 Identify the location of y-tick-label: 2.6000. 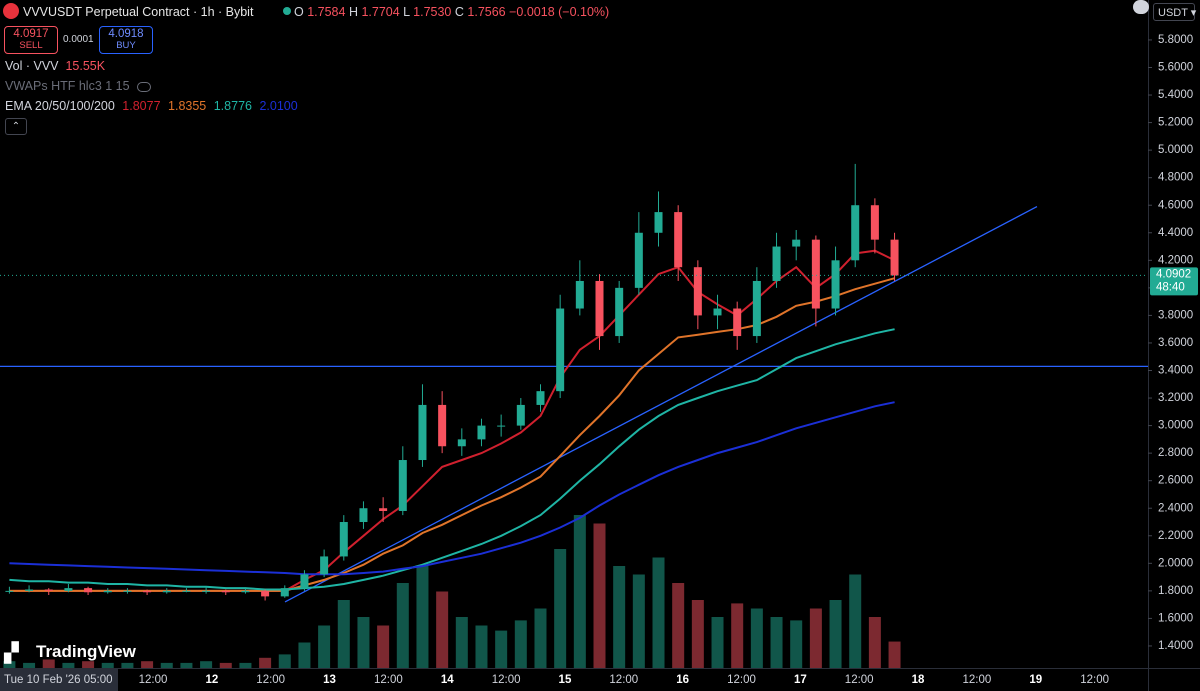
(1175, 481).